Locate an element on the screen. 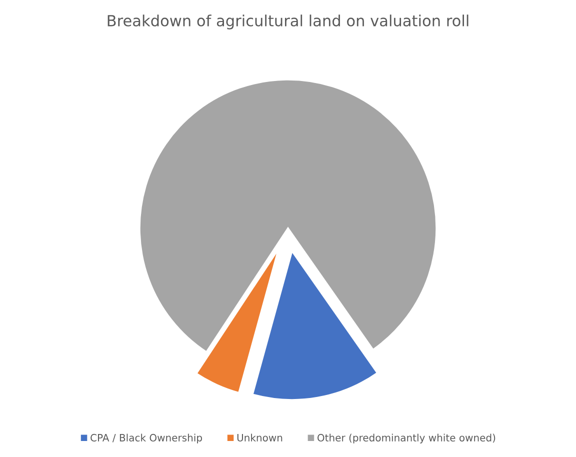  legend-label: Other (predominantly white owned) is located at coordinates (407, 439).